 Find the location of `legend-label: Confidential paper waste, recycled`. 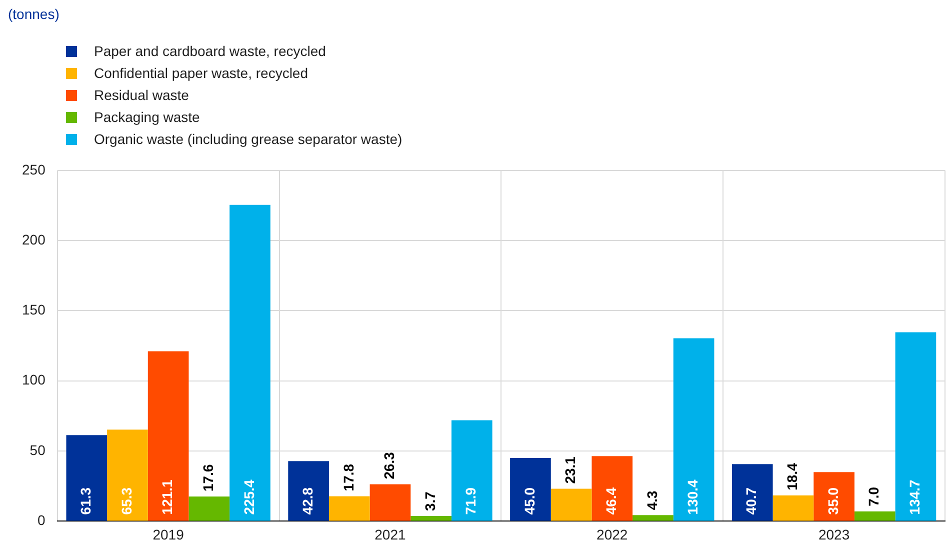

legend-label: Confidential paper waste, recycled is located at coordinates (201, 73).